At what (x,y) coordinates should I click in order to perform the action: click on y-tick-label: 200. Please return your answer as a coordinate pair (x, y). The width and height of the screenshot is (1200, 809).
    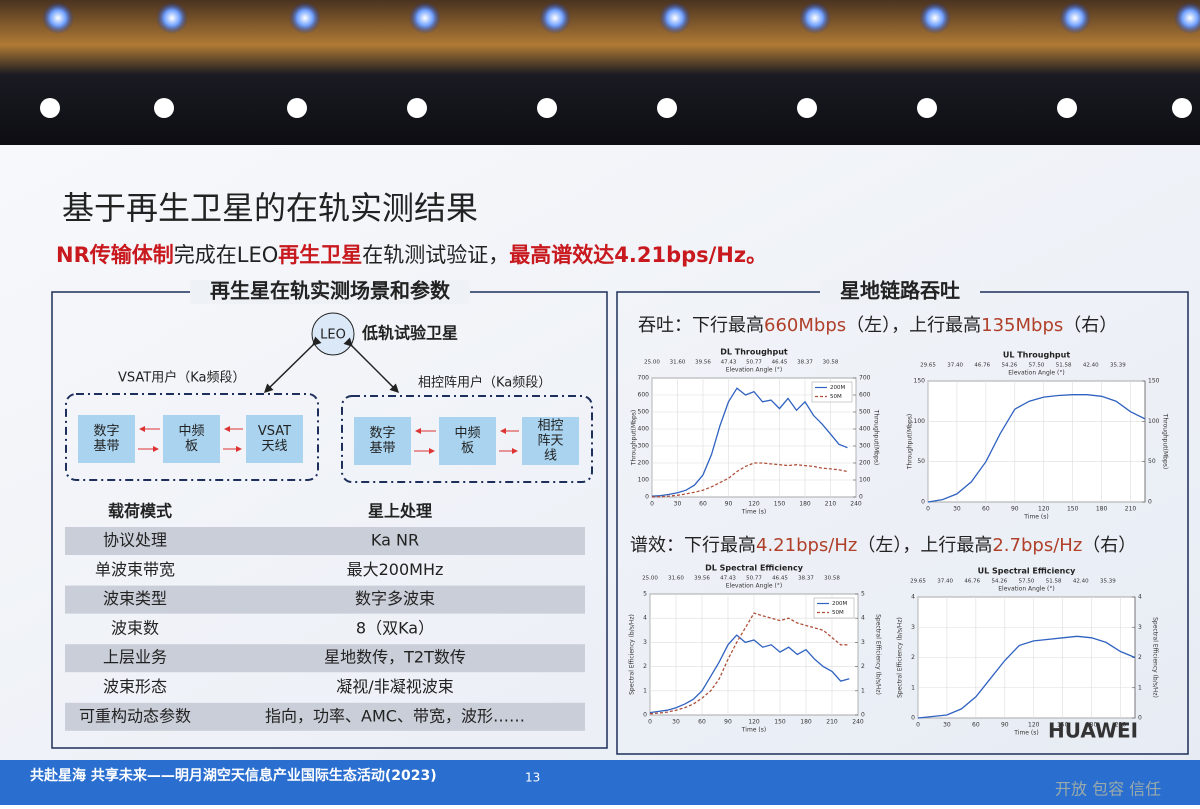
    Looking at the image, I should click on (644, 463).